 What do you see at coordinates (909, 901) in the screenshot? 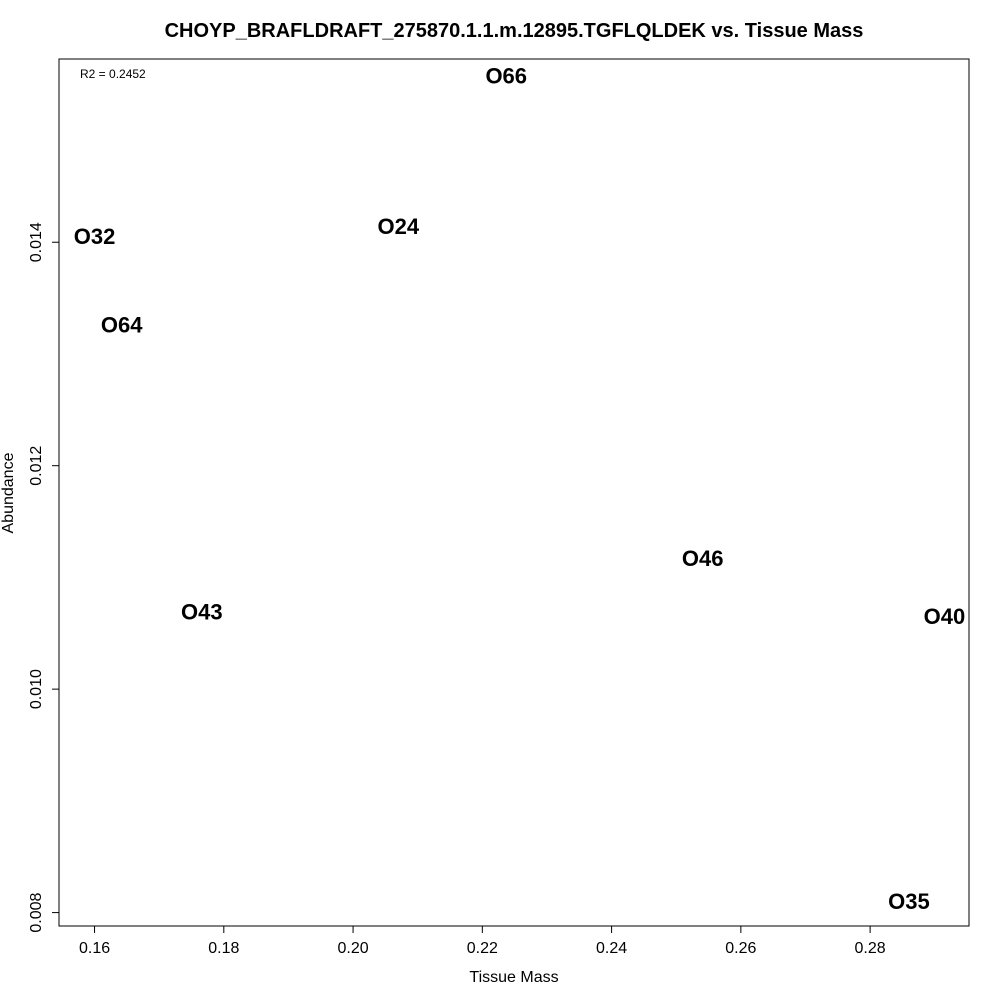
I see `point-label-o35: O35` at bounding box center [909, 901].